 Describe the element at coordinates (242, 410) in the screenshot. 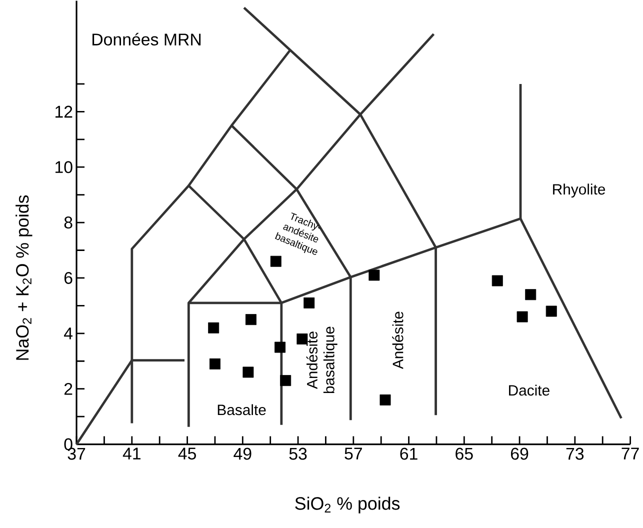

I see `annotation: Basalte` at that location.